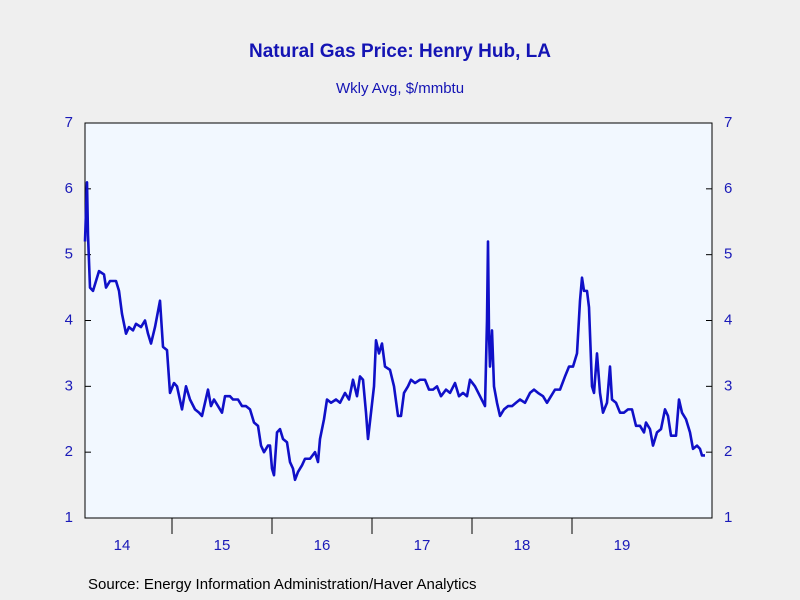 The width and height of the screenshot is (800, 600). What do you see at coordinates (728, 254) in the screenshot?
I see `y2-tick-label: 5` at bounding box center [728, 254].